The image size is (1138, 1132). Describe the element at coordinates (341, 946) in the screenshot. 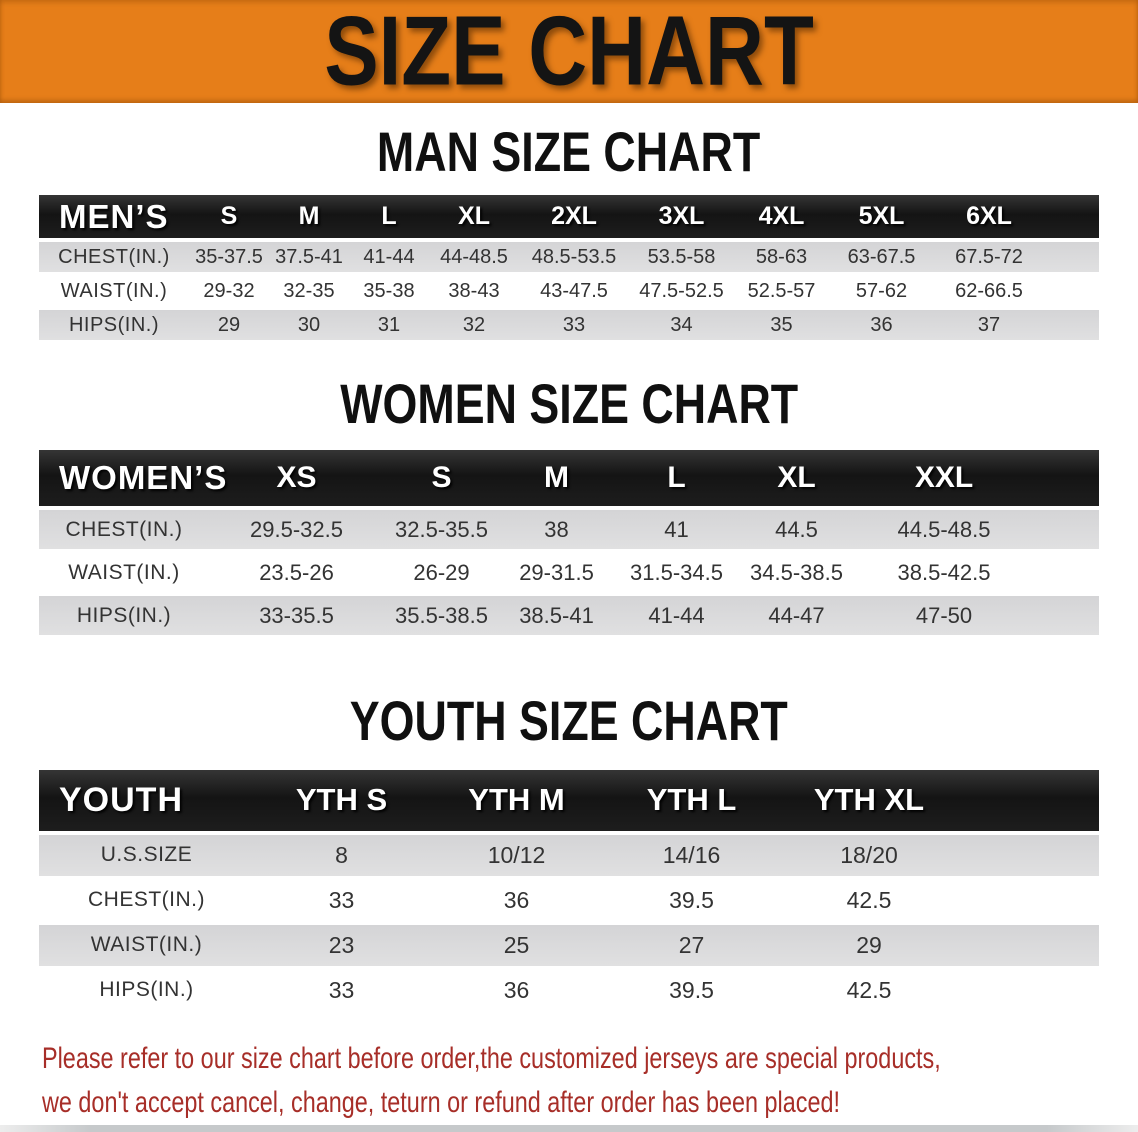

I see `size-value-cell: 23` at that location.